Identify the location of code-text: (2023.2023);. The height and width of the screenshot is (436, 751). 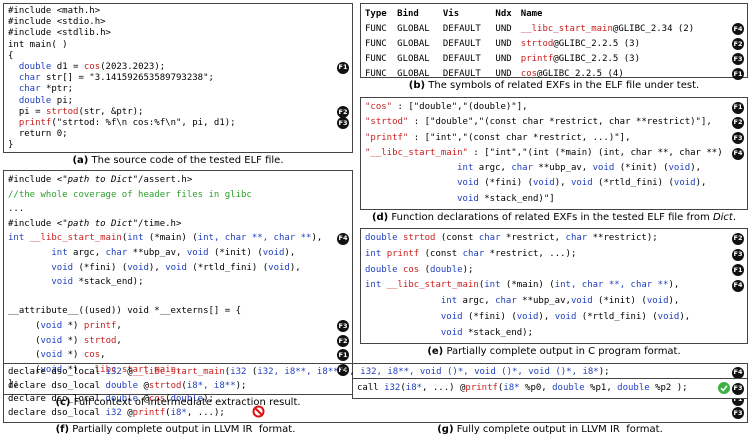
(133, 66).